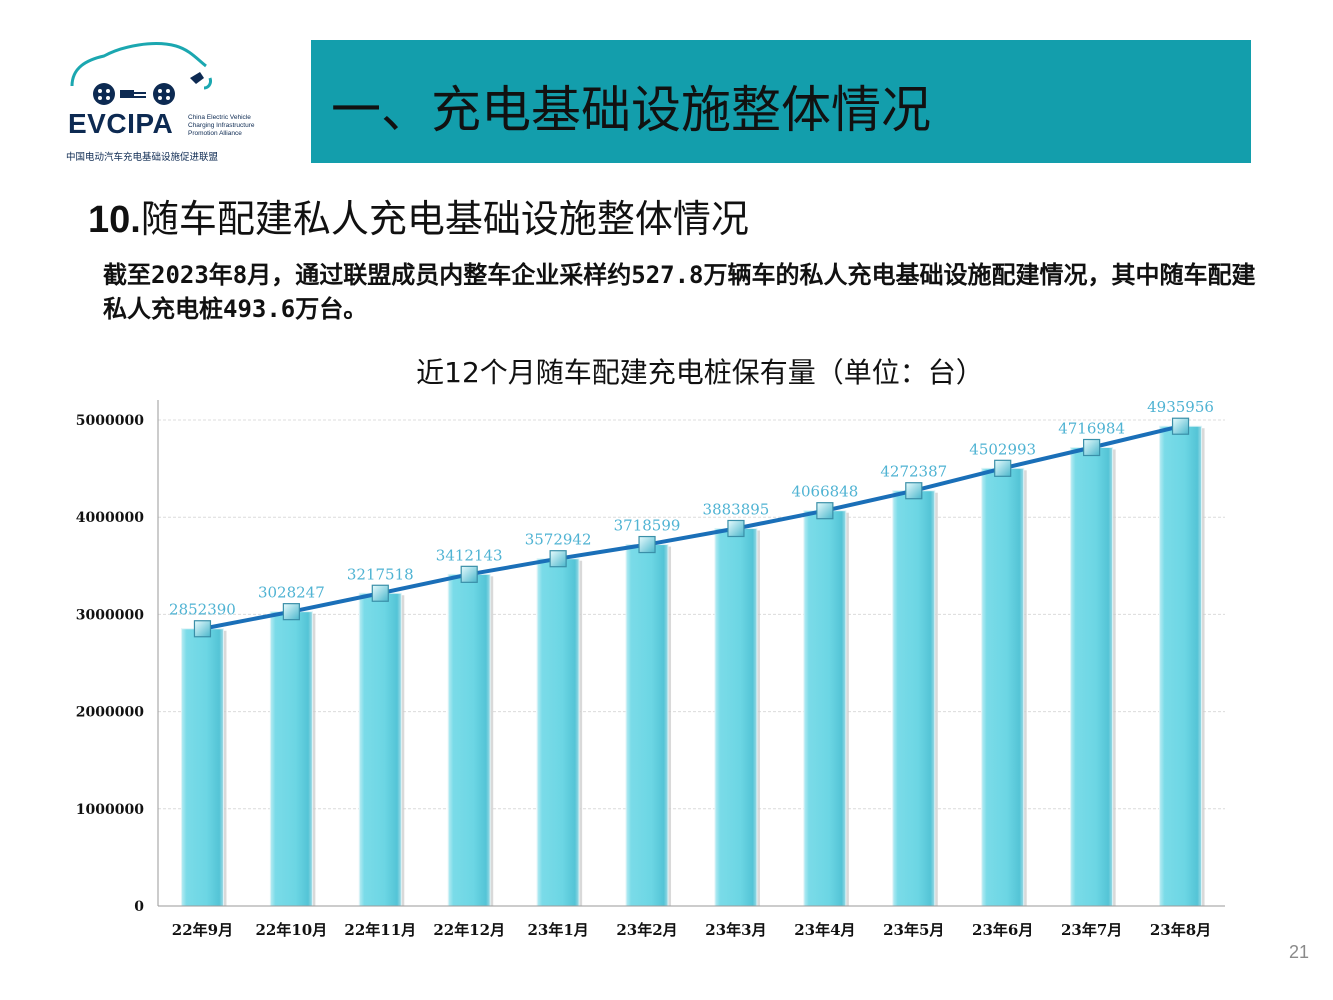 The width and height of the screenshot is (1333, 1000). What do you see at coordinates (121, 123) in the screenshot?
I see `logo-wordmark: EVCIPA` at bounding box center [121, 123].